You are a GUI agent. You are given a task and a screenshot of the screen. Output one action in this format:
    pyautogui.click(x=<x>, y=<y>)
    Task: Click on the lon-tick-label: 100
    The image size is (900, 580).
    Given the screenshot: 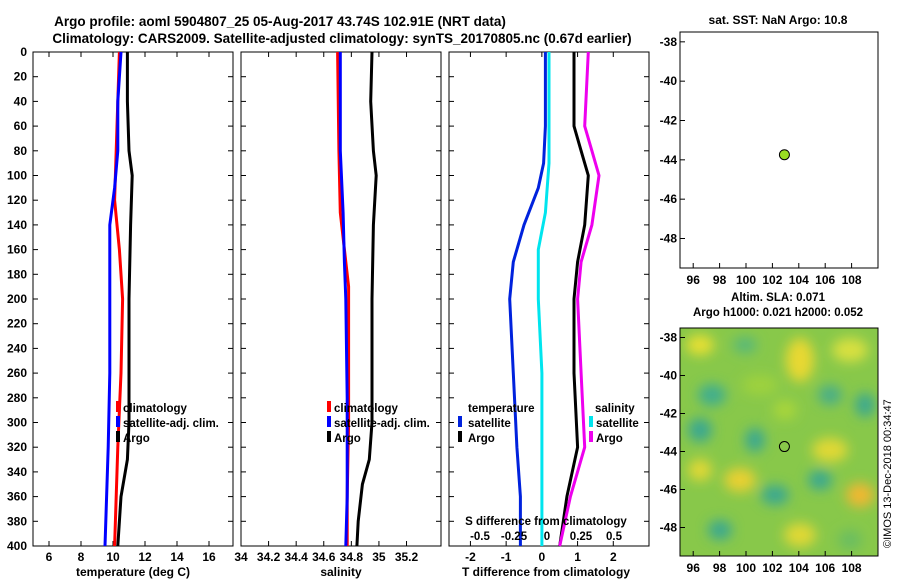 What is the action you would take?
    pyautogui.click(x=746, y=280)
    